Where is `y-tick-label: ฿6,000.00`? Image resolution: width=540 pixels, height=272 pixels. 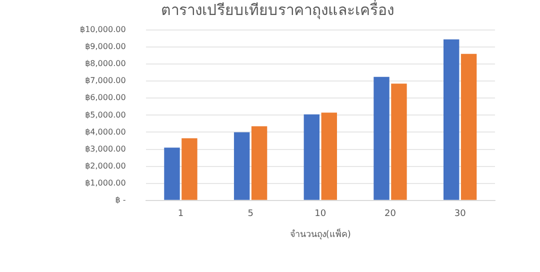
y-tick-label: ฿6,000.00 is located at coordinates (105, 97).